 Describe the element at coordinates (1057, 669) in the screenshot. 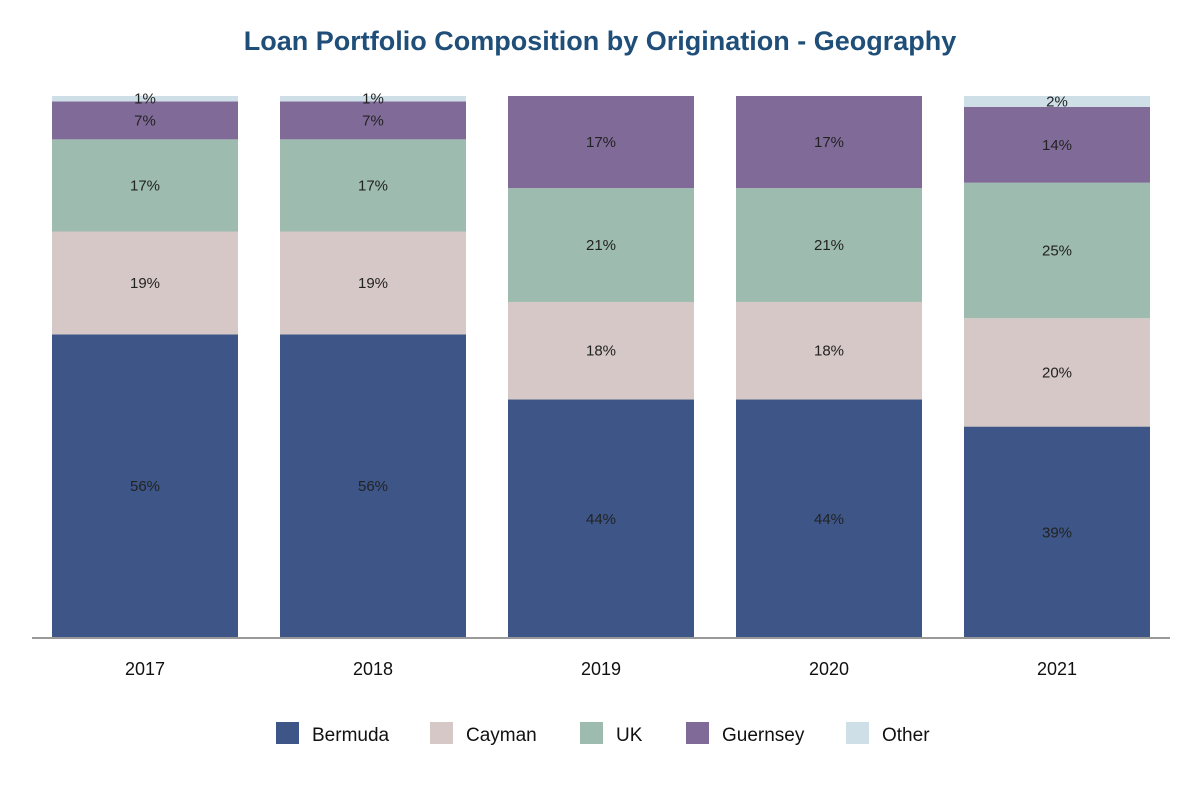

I see `x-tick-label-2021: 2021` at that location.